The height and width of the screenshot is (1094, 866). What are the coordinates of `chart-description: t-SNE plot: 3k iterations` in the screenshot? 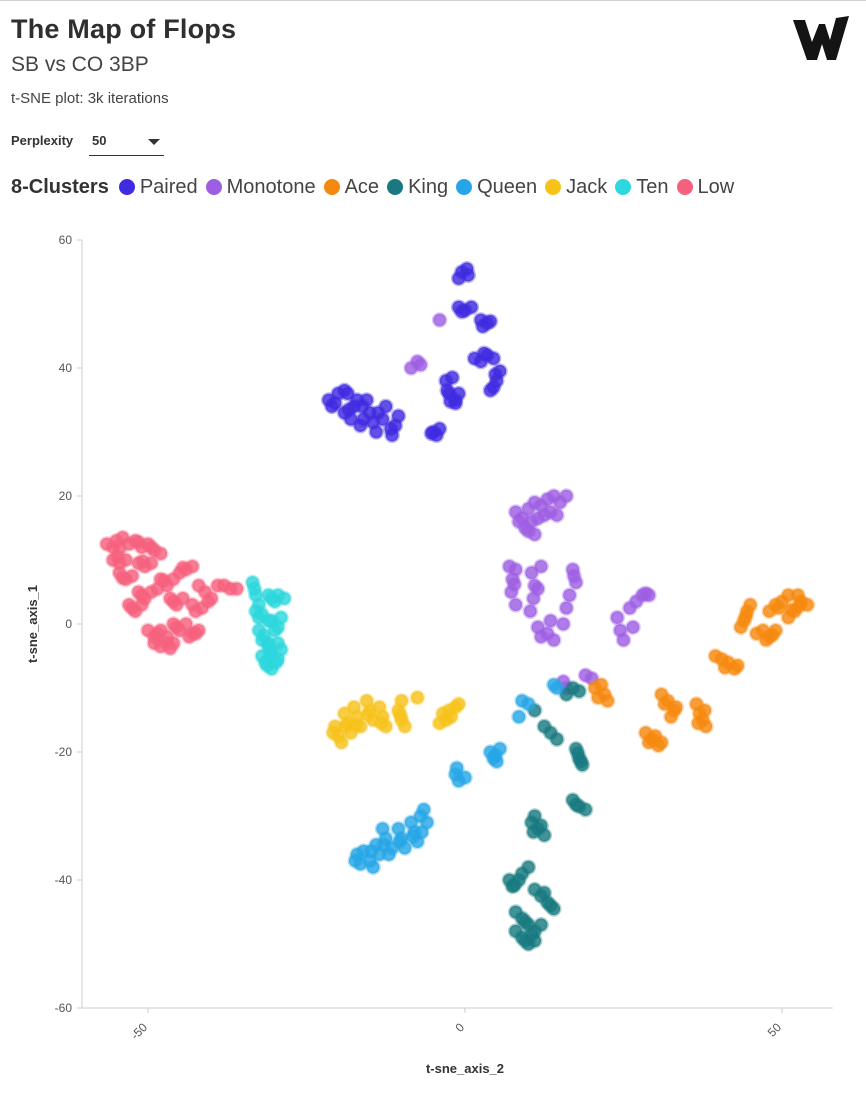 It's located at (90, 98).